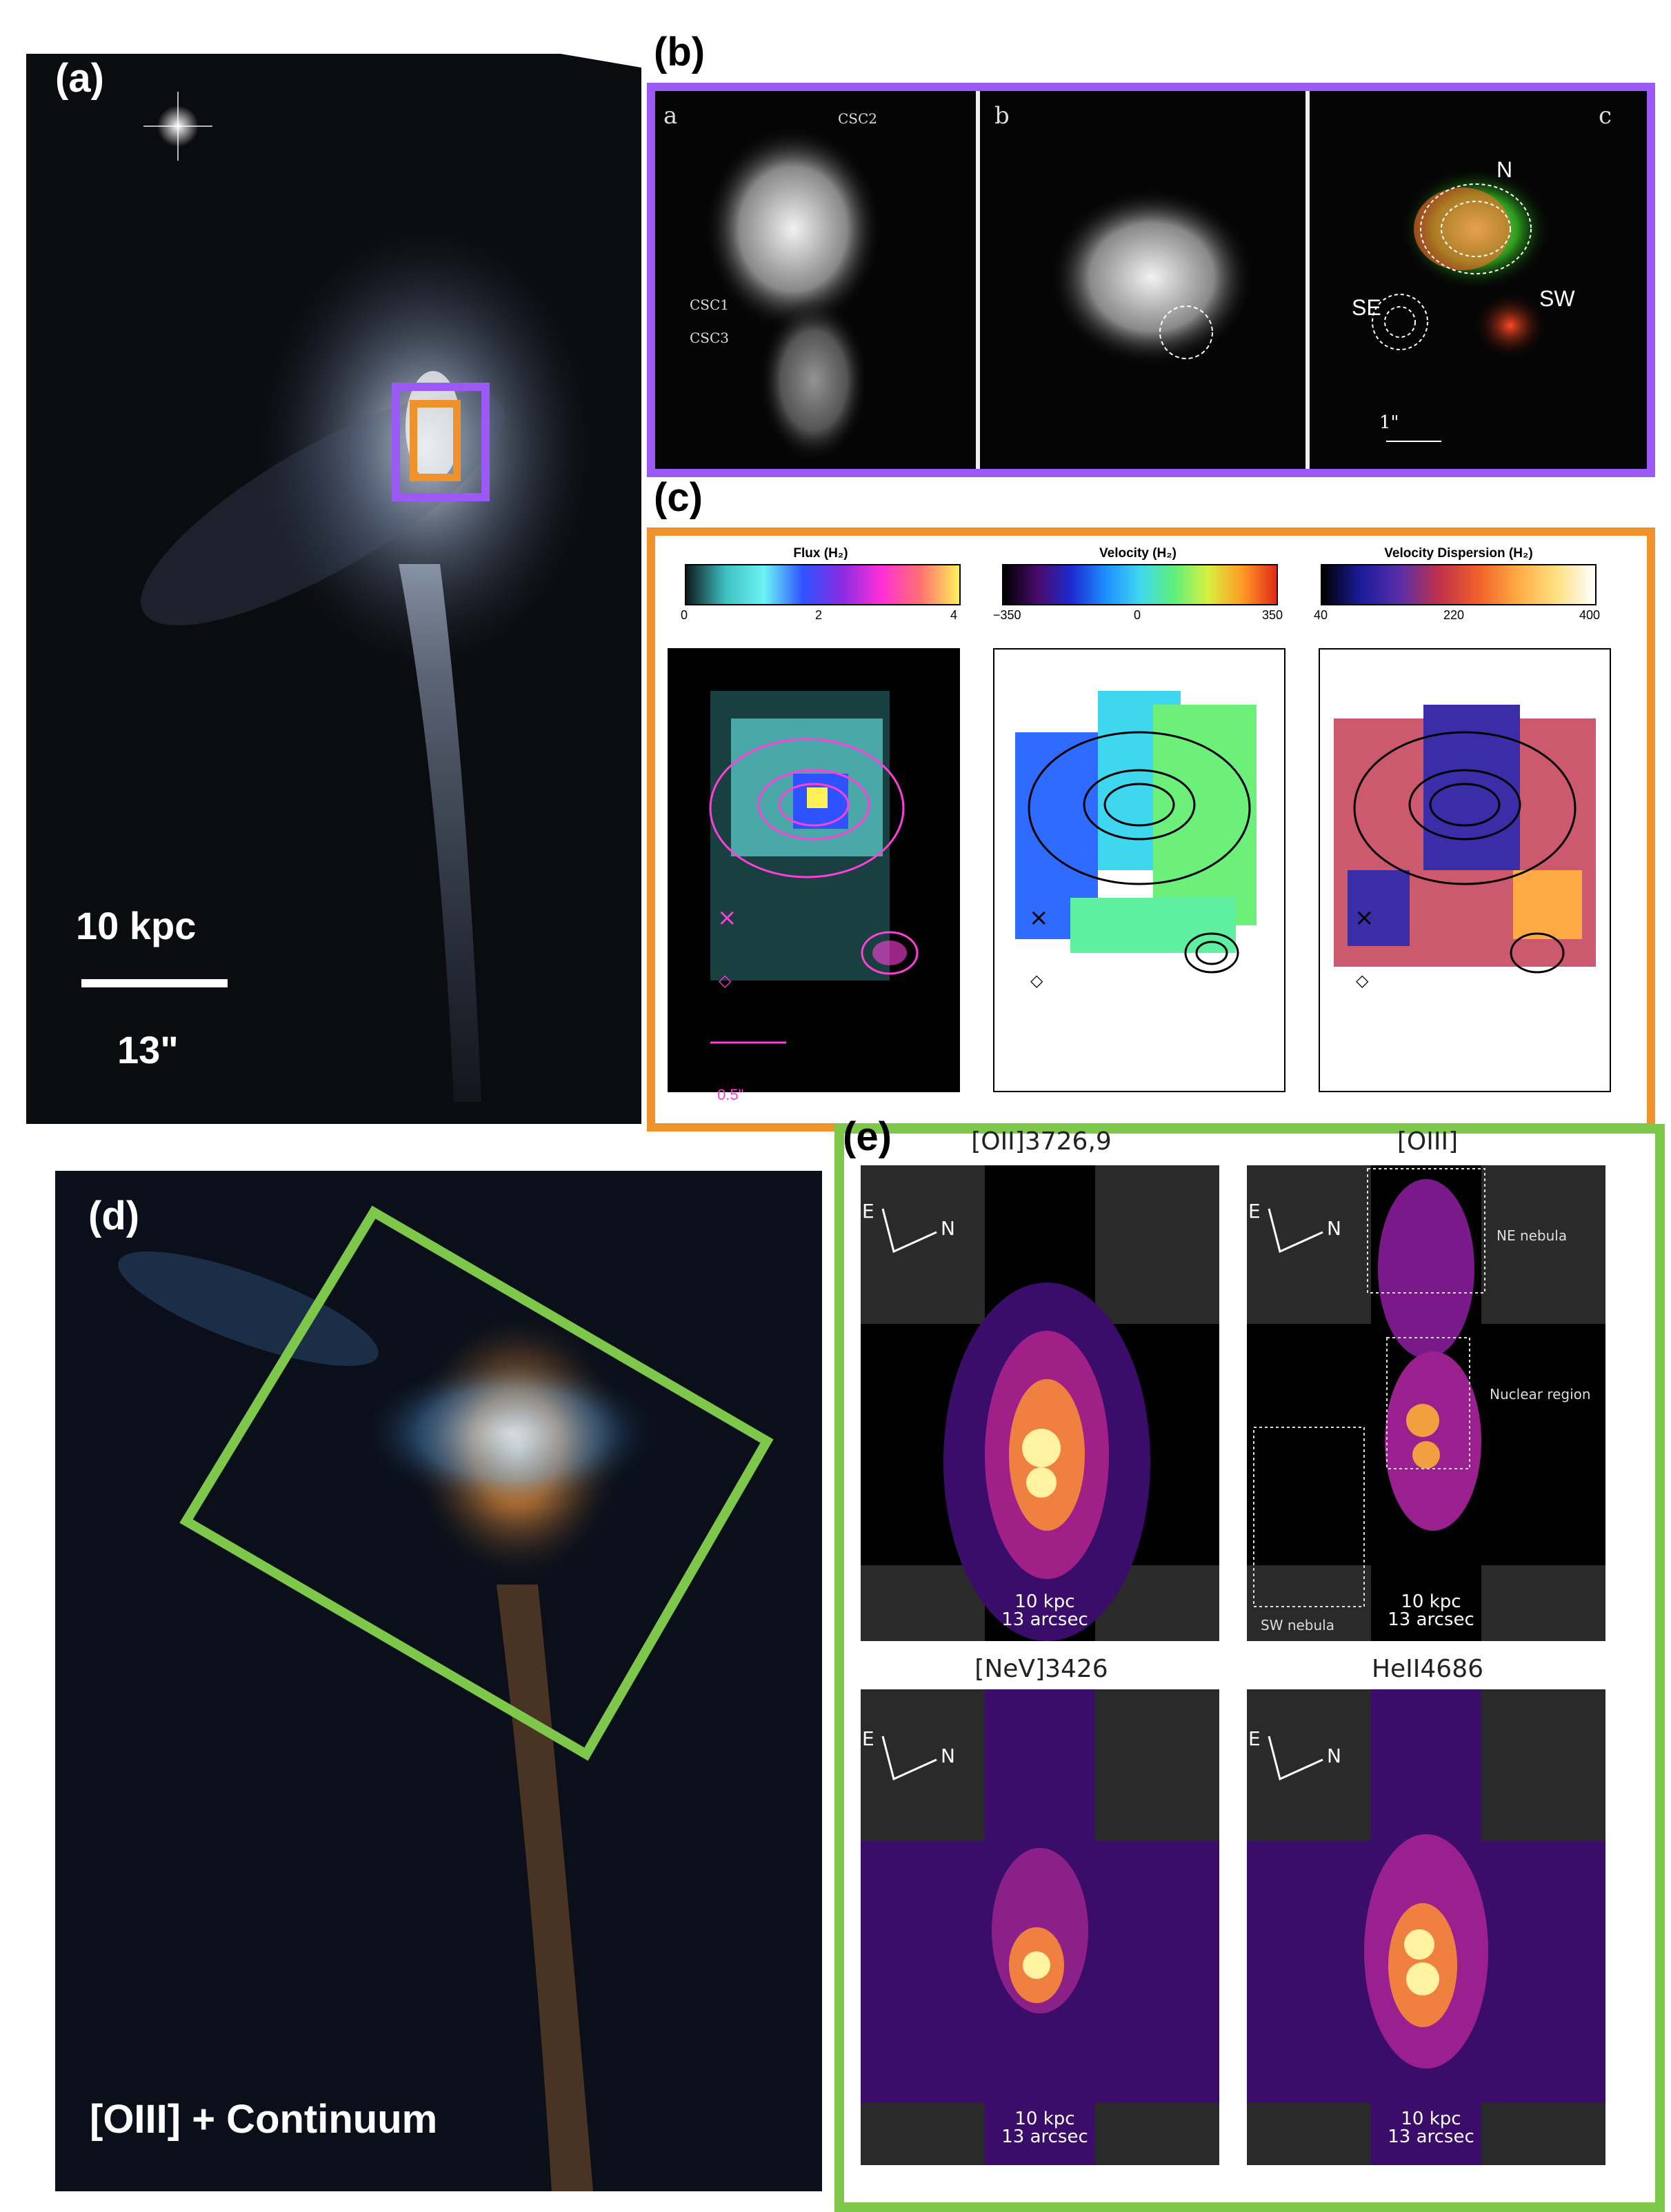 This screenshot has width=1671, height=2212. Describe the element at coordinates (823, 584) in the screenshot. I see `colorbar-flux` at that location.